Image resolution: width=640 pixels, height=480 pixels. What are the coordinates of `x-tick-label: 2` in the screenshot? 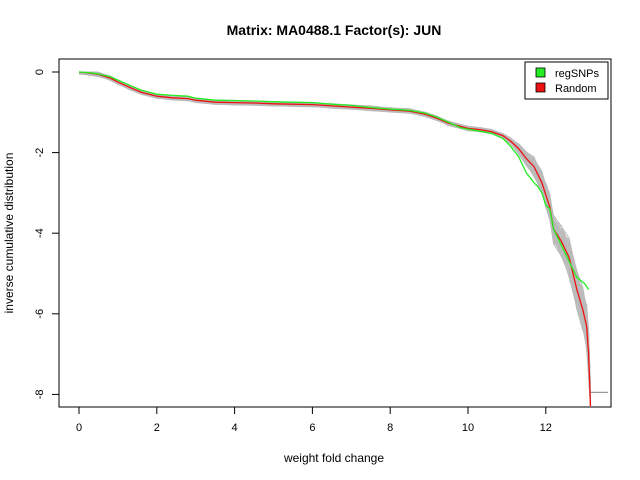 It's located at (157, 428).